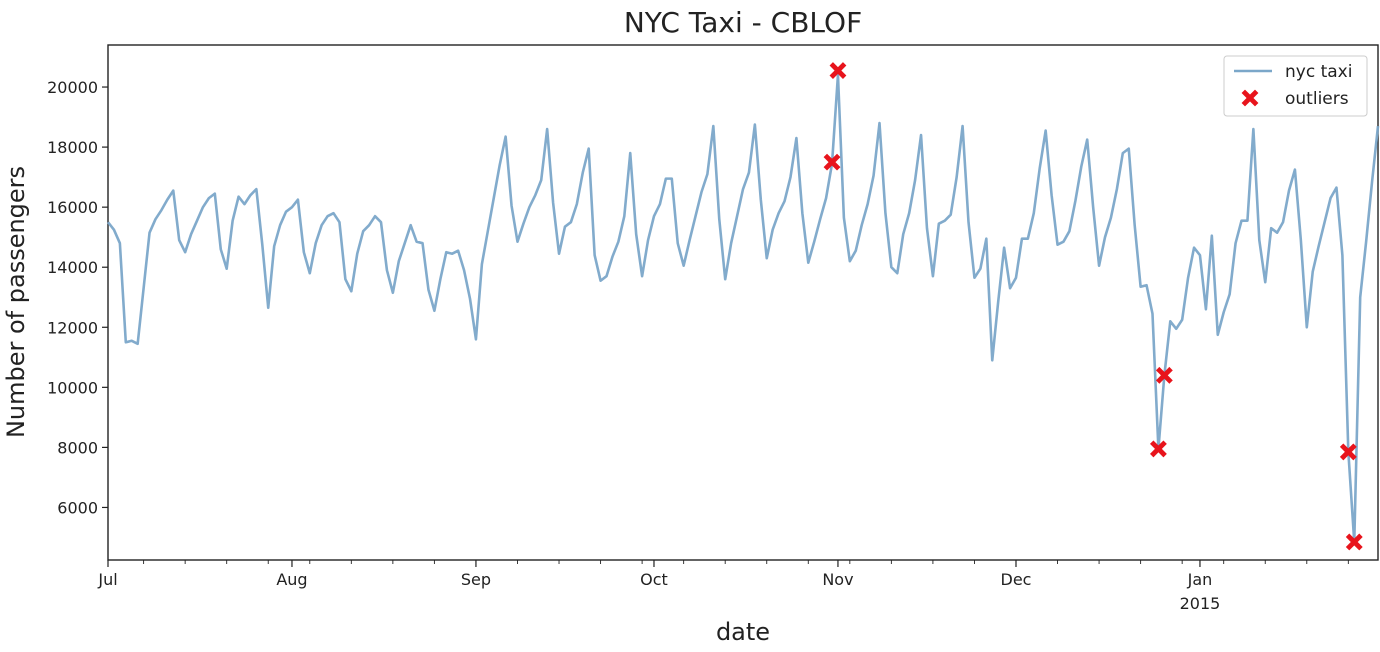 The image size is (1380, 652). I want to click on x-tick-sublabel: 2015, so click(1200, 603).